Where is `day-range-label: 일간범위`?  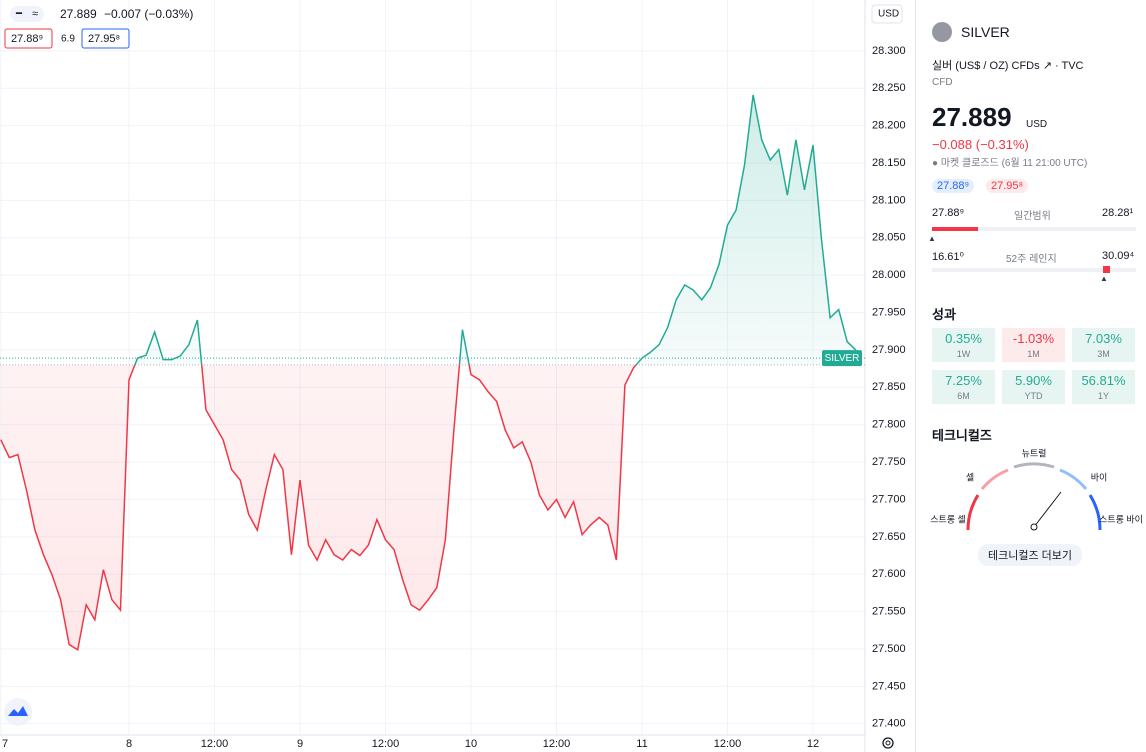
day-range-label: 일간범위 is located at coordinates (1032, 216).